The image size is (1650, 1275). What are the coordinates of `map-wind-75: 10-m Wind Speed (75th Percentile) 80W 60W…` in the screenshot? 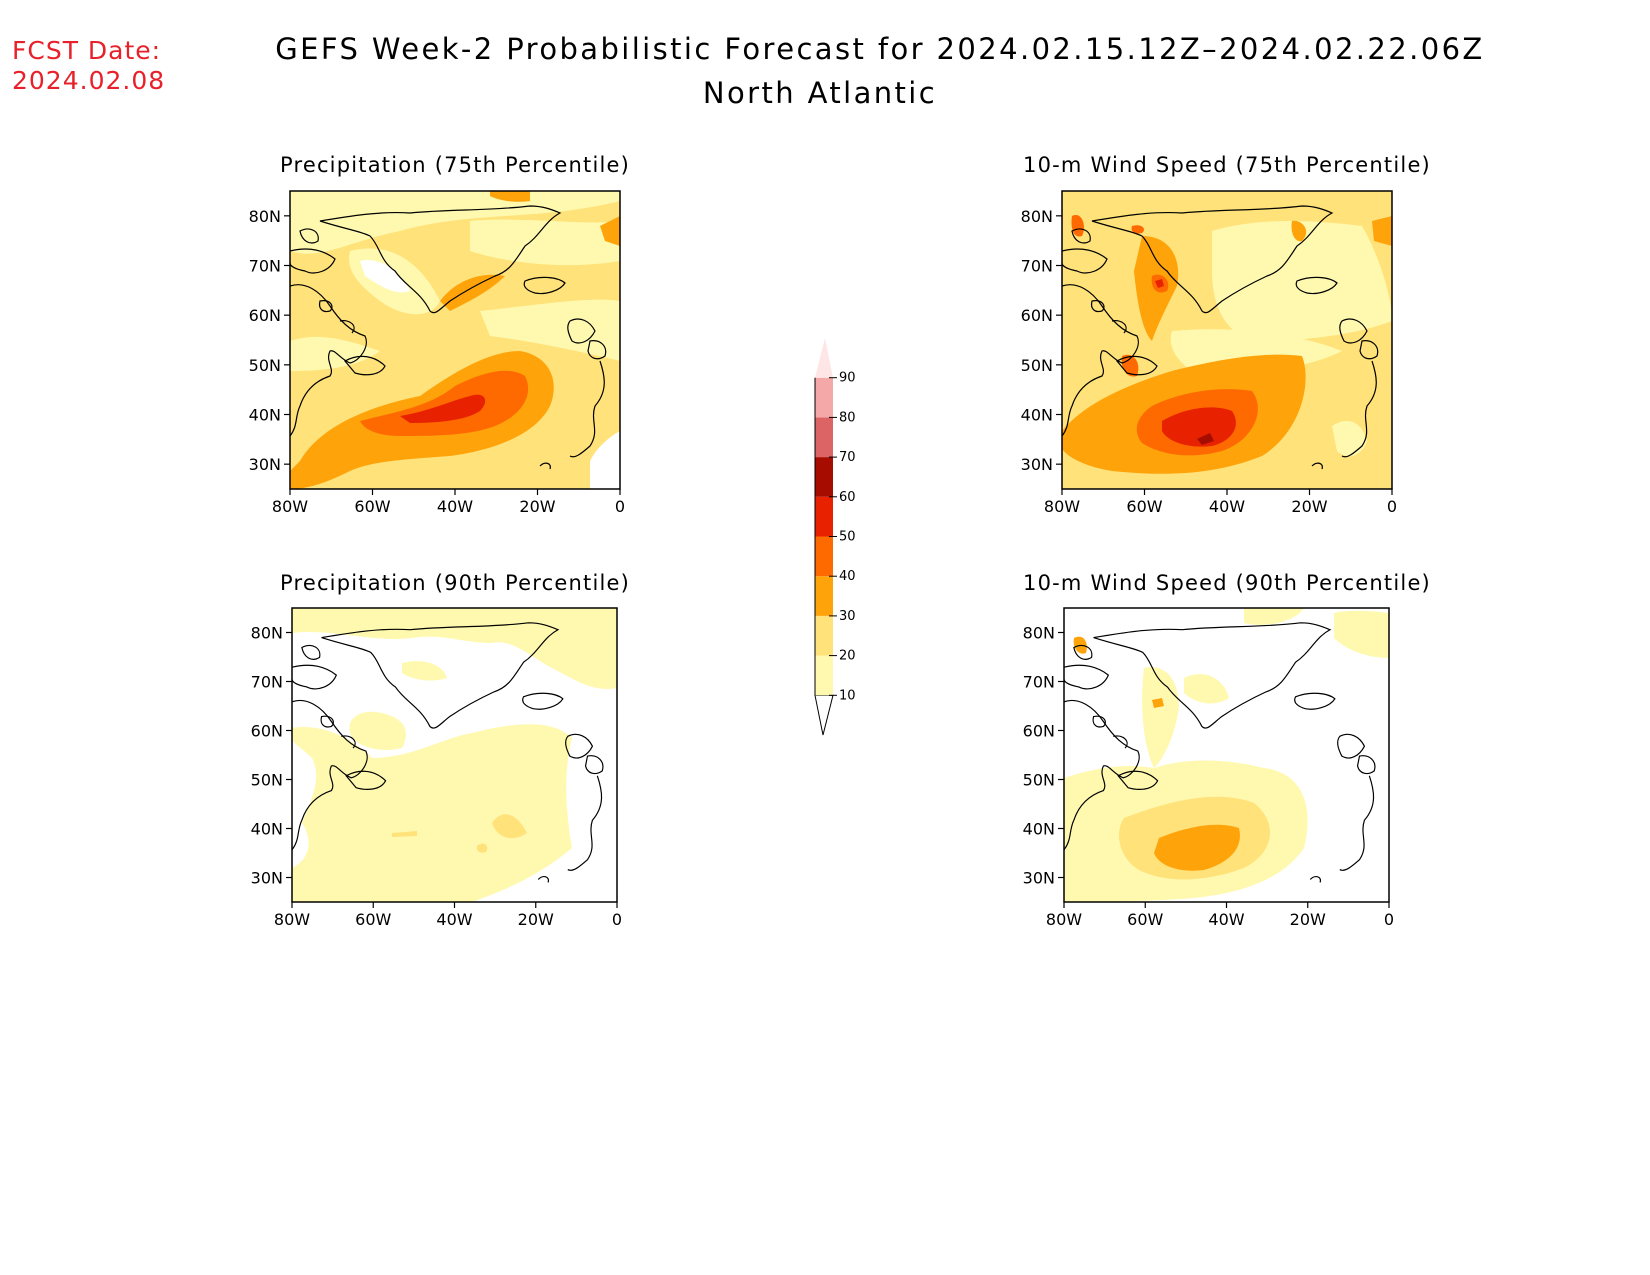 It's located at (1226, 334).